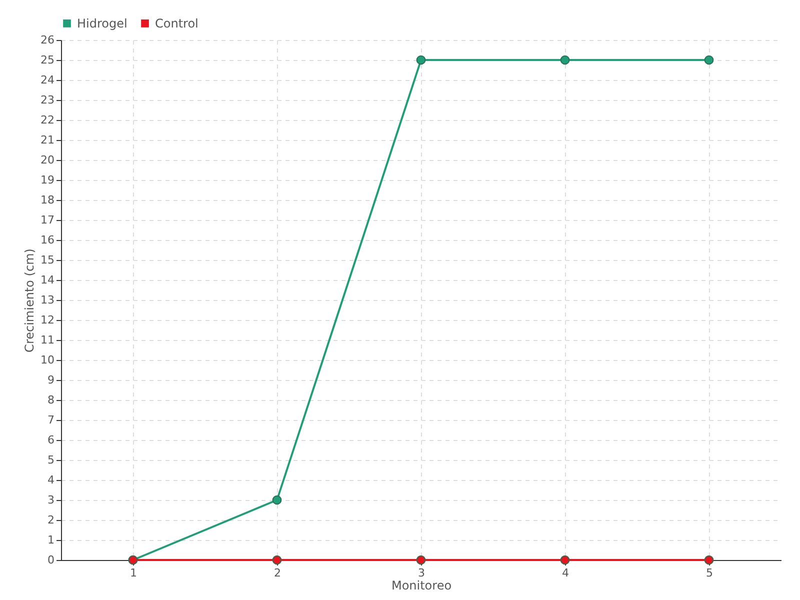 This screenshot has height=600, width=800. I want to click on y-tick-label: 3, so click(51, 500).